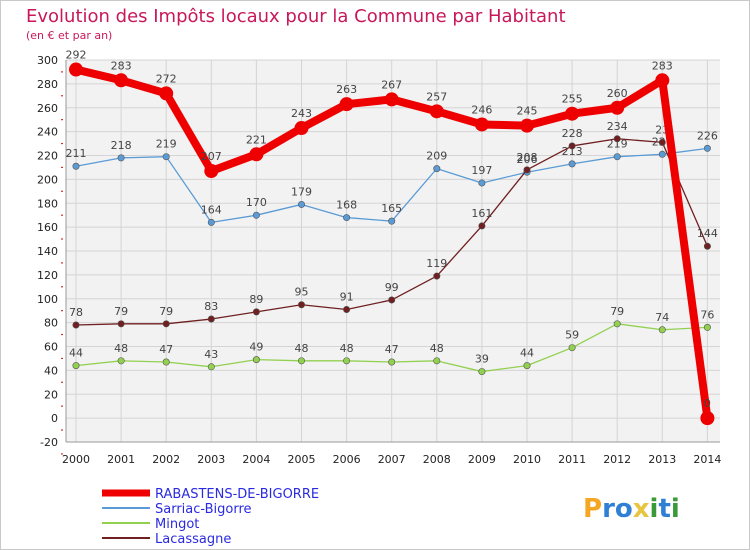 This screenshot has width=750, height=550. Describe the element at coordinates (203, 509) in the screenshot. I see `legend-label: Sarriac-Bigorre` at that location.